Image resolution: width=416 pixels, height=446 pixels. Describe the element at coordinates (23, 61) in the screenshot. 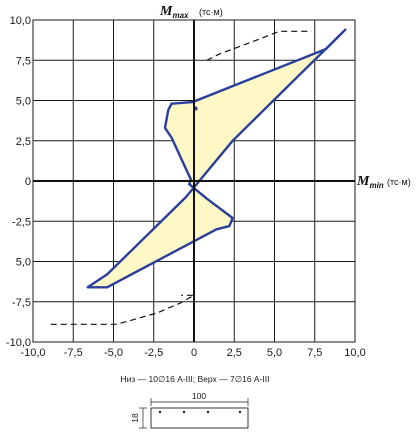

I see `y-tick-label: 7,5` at that location.